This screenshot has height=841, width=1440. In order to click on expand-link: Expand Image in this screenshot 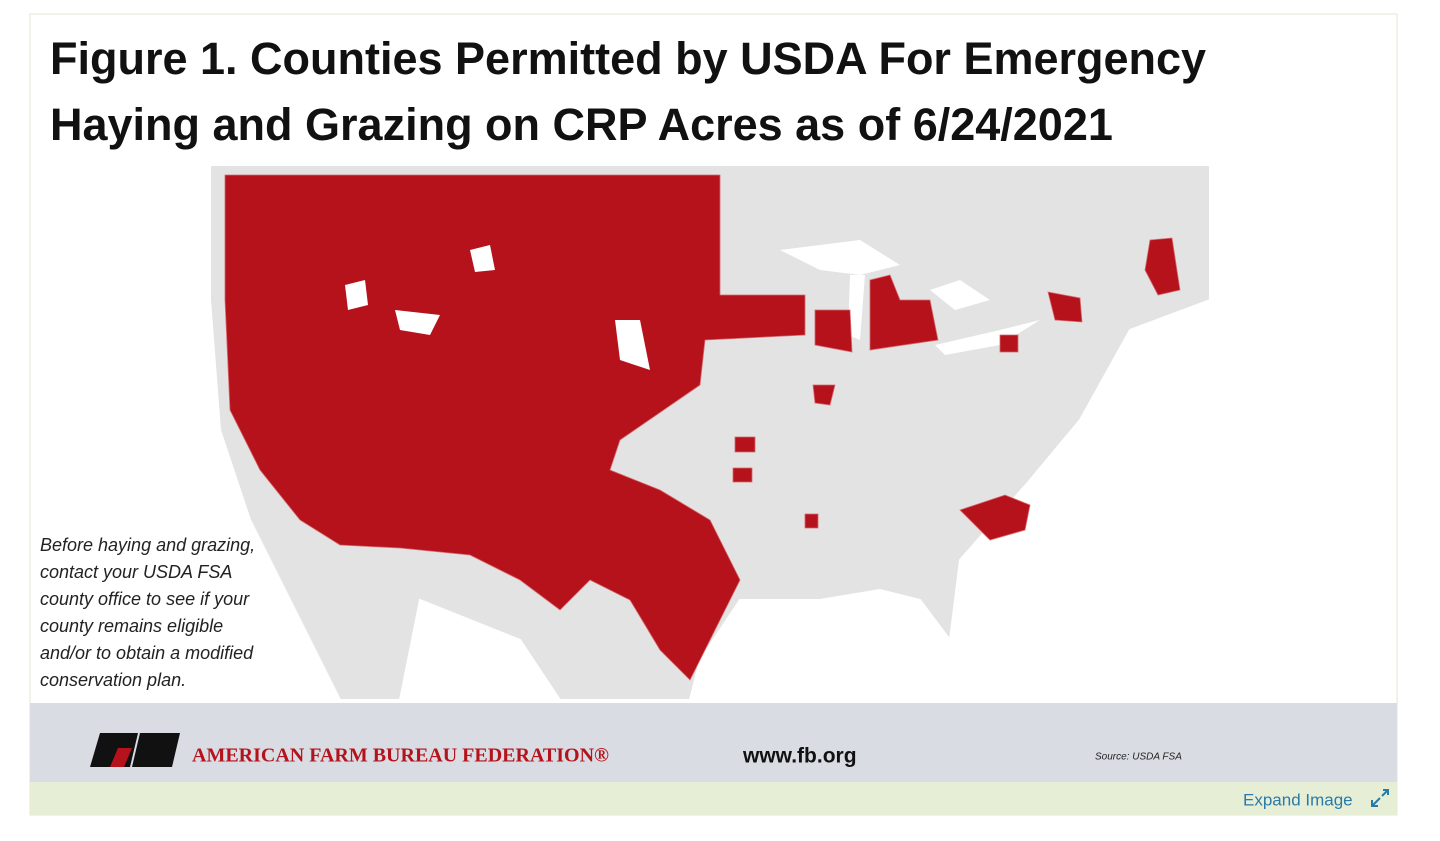, I will do `click(1298, 799)`.